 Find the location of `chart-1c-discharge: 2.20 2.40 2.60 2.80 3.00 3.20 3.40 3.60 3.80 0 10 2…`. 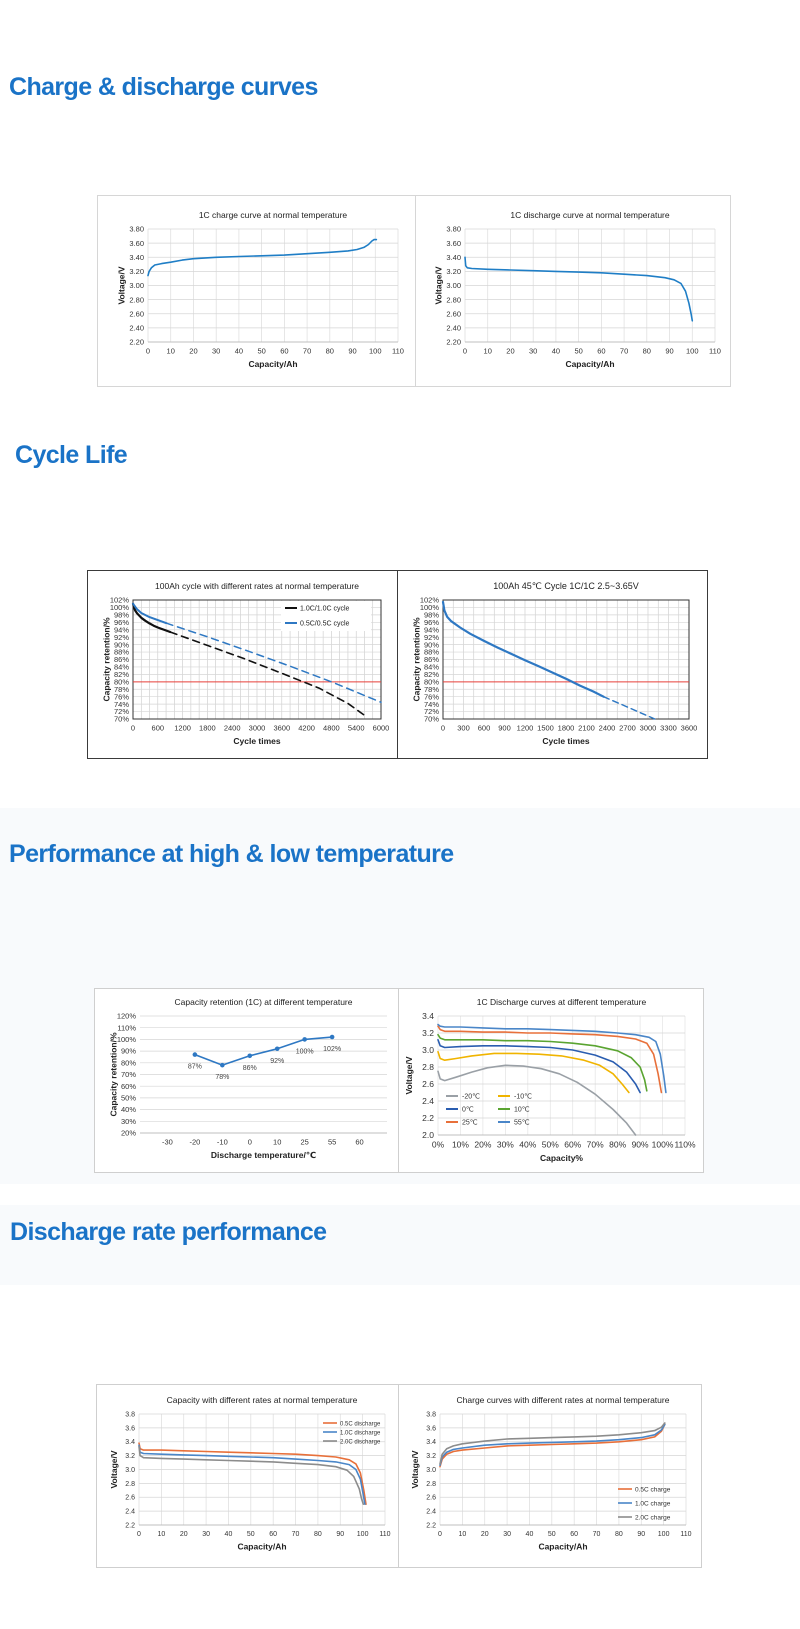

chart-1c-discharge: 2.20 2.40 2.60 2.80 3.00 3.20 3.40 3.60 3.80 0 10 2… is located at coordinates (577, 289).